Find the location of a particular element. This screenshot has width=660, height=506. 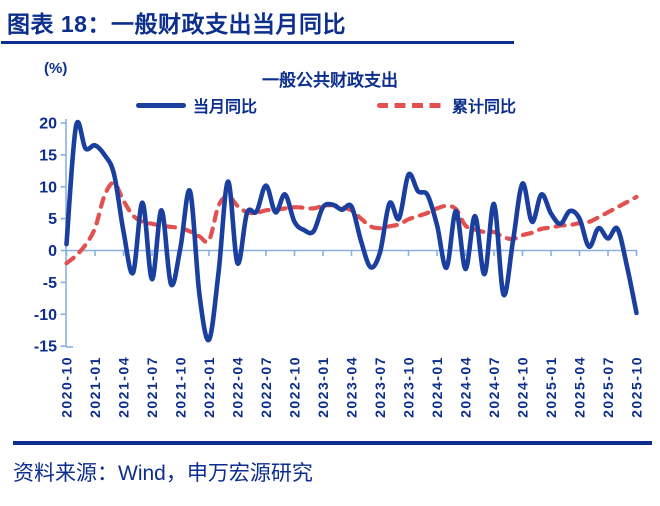

x-tick-label: 2023-10 is located at coordinates (409, 387).